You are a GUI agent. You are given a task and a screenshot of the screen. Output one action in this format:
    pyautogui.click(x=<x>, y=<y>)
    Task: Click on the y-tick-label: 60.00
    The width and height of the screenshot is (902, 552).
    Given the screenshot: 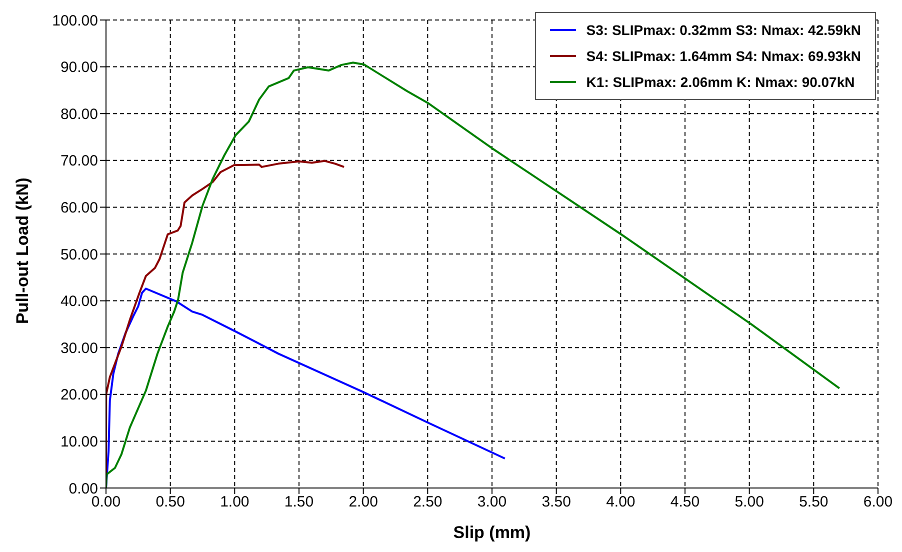 What is the action you would take?
    pyautogui.click(x=79, y=208)
    